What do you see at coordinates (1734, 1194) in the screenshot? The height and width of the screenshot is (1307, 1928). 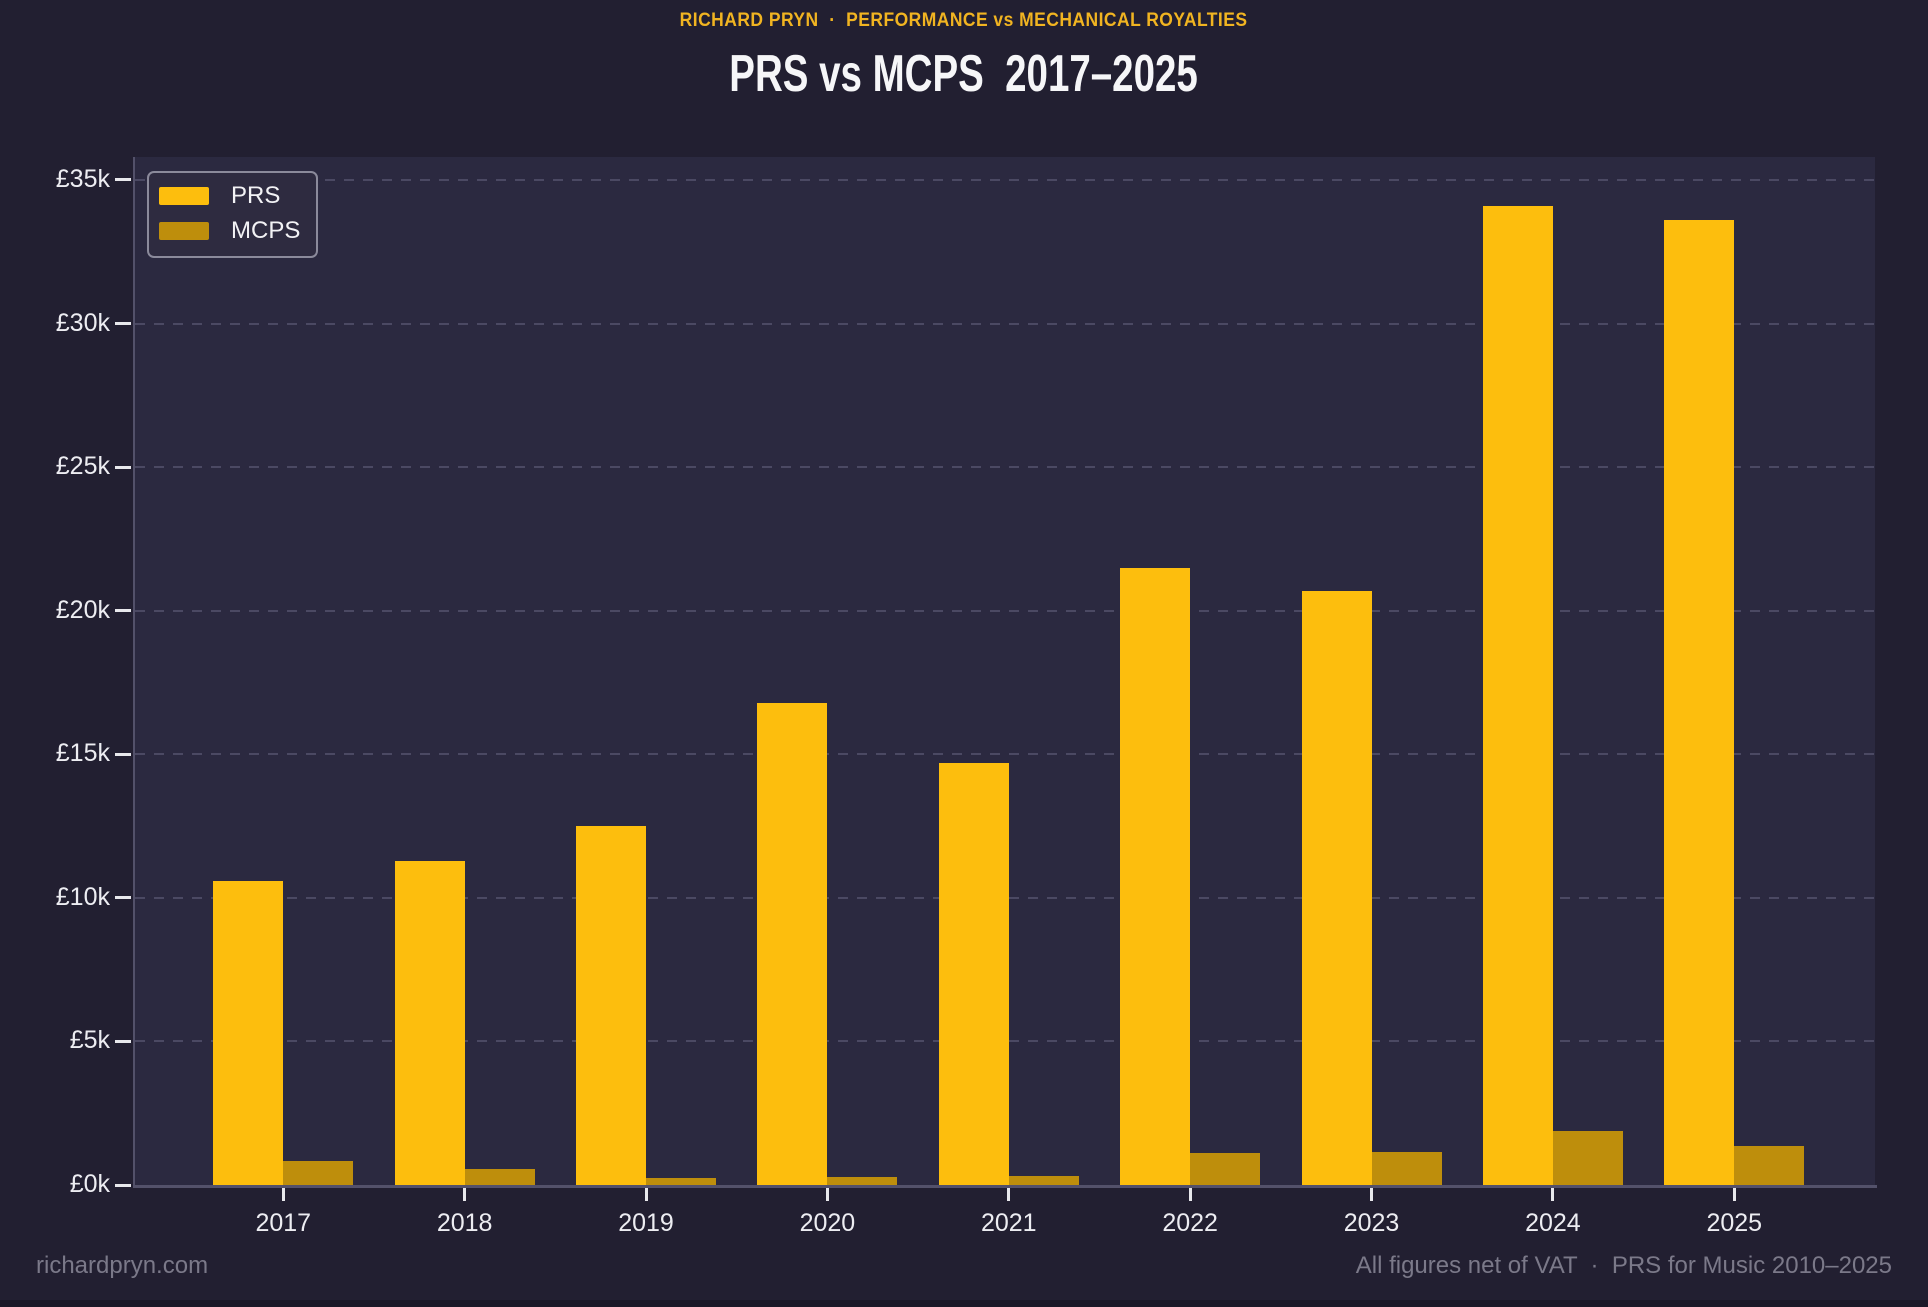 I see `x-axis-tick-2025` at bounding box center [1734, 1194].